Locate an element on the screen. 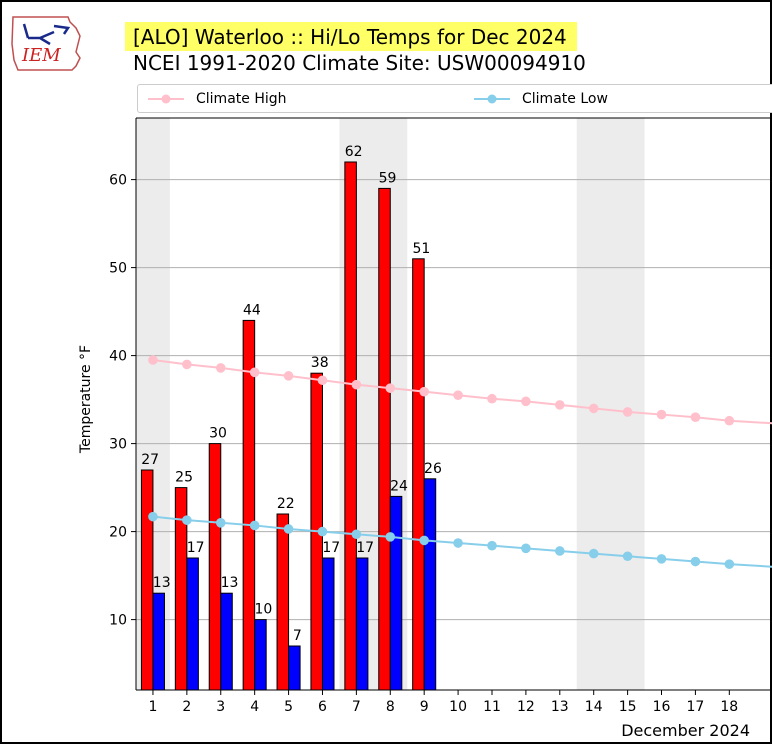 The image size is (772, 744). bar-label-high-day-2: 25 is located at coordinates (184, 478).